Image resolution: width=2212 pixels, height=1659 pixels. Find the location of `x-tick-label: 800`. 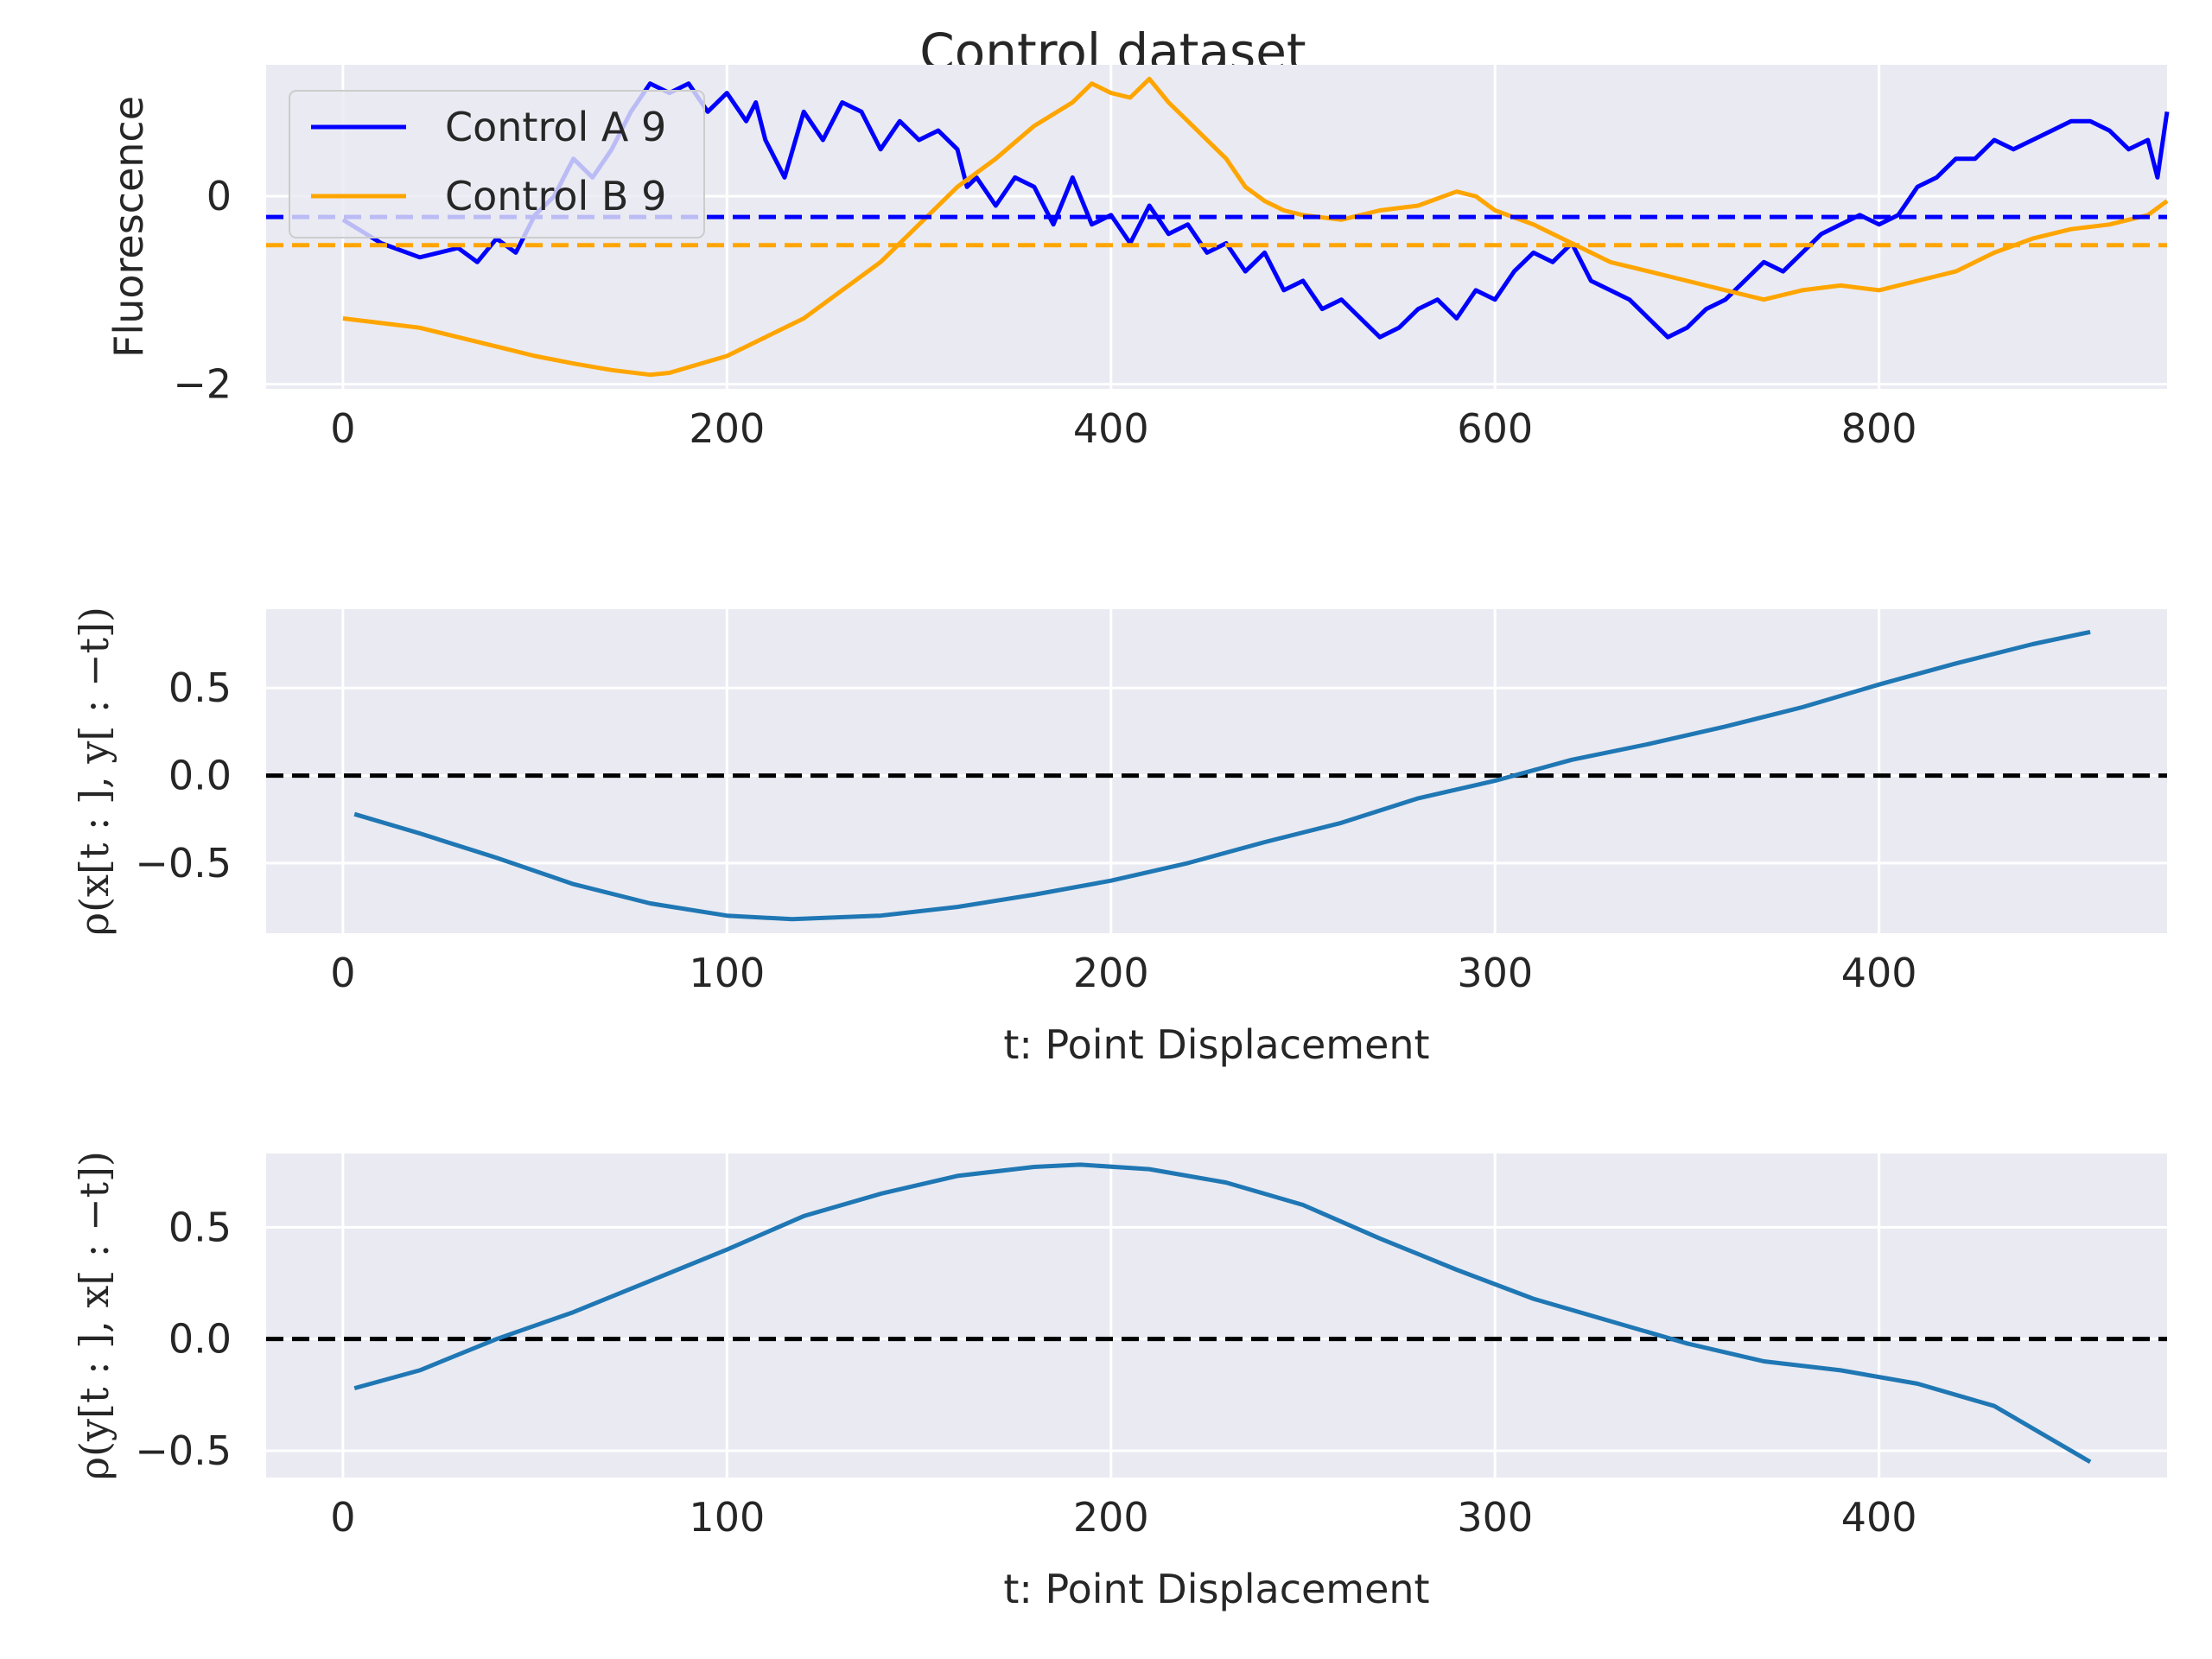

x-tick-label: 800 is located at coordinates (1879, 428).